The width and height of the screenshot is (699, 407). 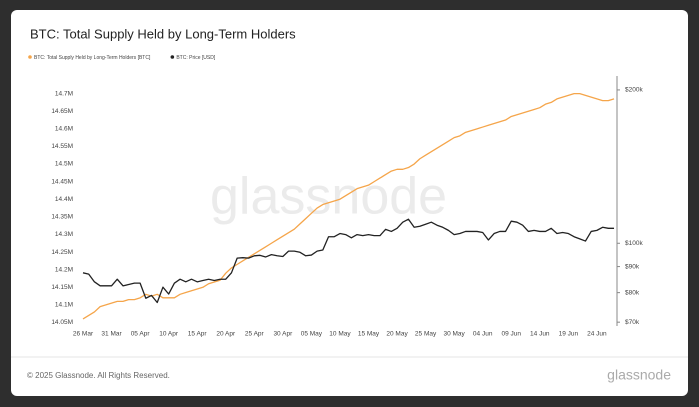 What do you see at coordinates (64, 93) in the screenshot?
I see `y-tick-label: 14.7M` at bounding box center [64, 93].